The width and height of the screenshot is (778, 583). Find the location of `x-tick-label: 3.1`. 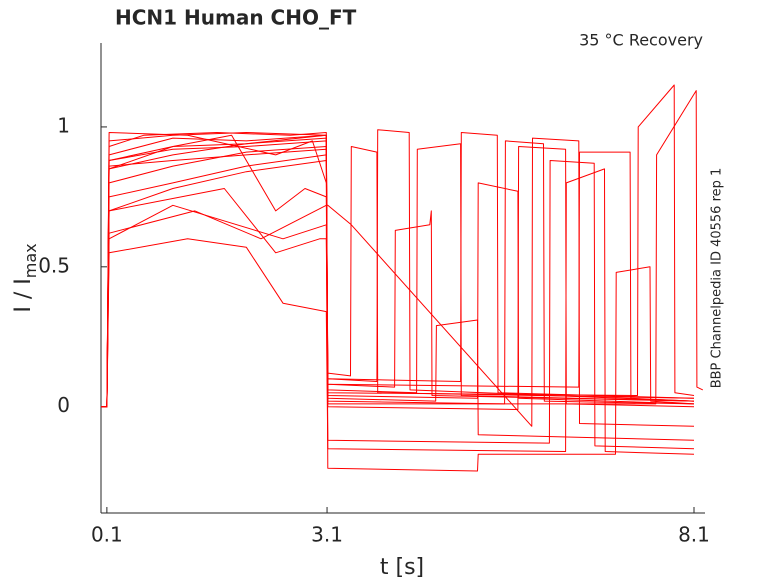

x-tick-label: 3.1 is located at coordinates (327, 535).